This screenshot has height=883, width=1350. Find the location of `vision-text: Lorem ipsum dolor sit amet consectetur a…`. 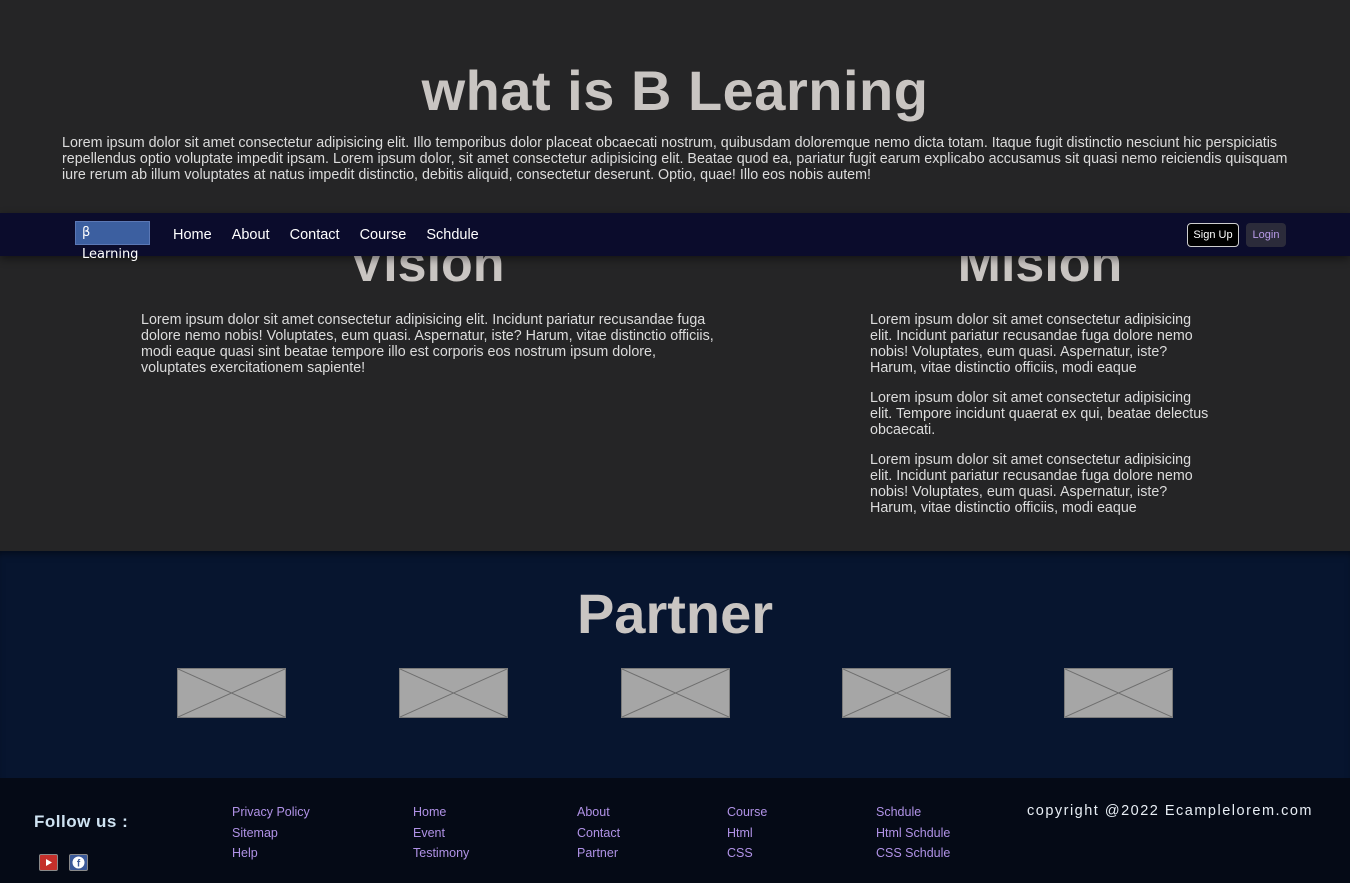

vision-text: Lorem ipsum dolor sit amet consectetur a… is located at coordinates (427, 344).